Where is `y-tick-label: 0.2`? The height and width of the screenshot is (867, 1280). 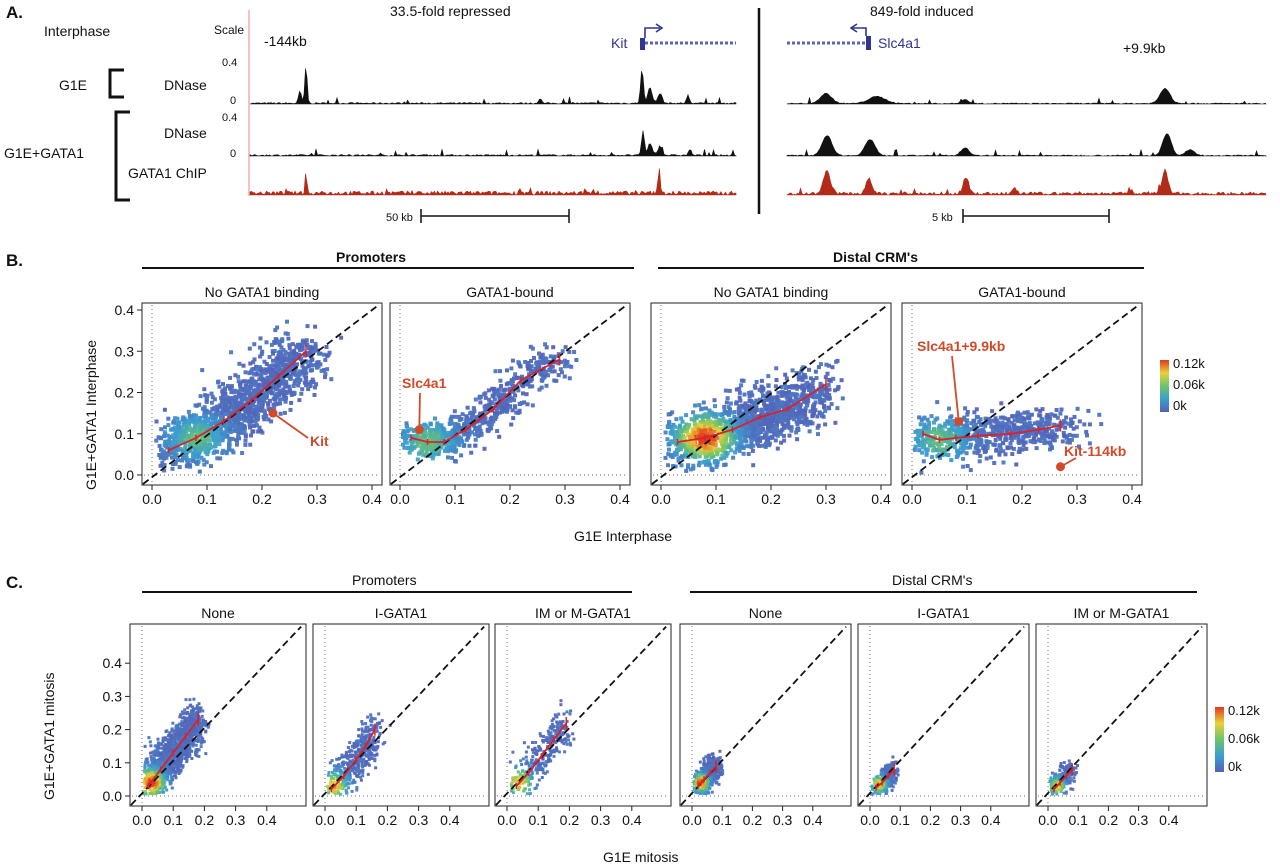 y-tick-label: 0.2 is located at coordinates (125, 393).